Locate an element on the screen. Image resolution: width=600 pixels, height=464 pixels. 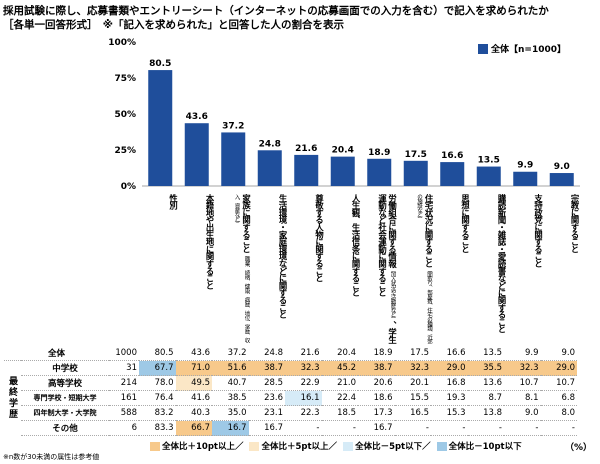
table-cell: 40.3 is located at coordinates (193, 413).